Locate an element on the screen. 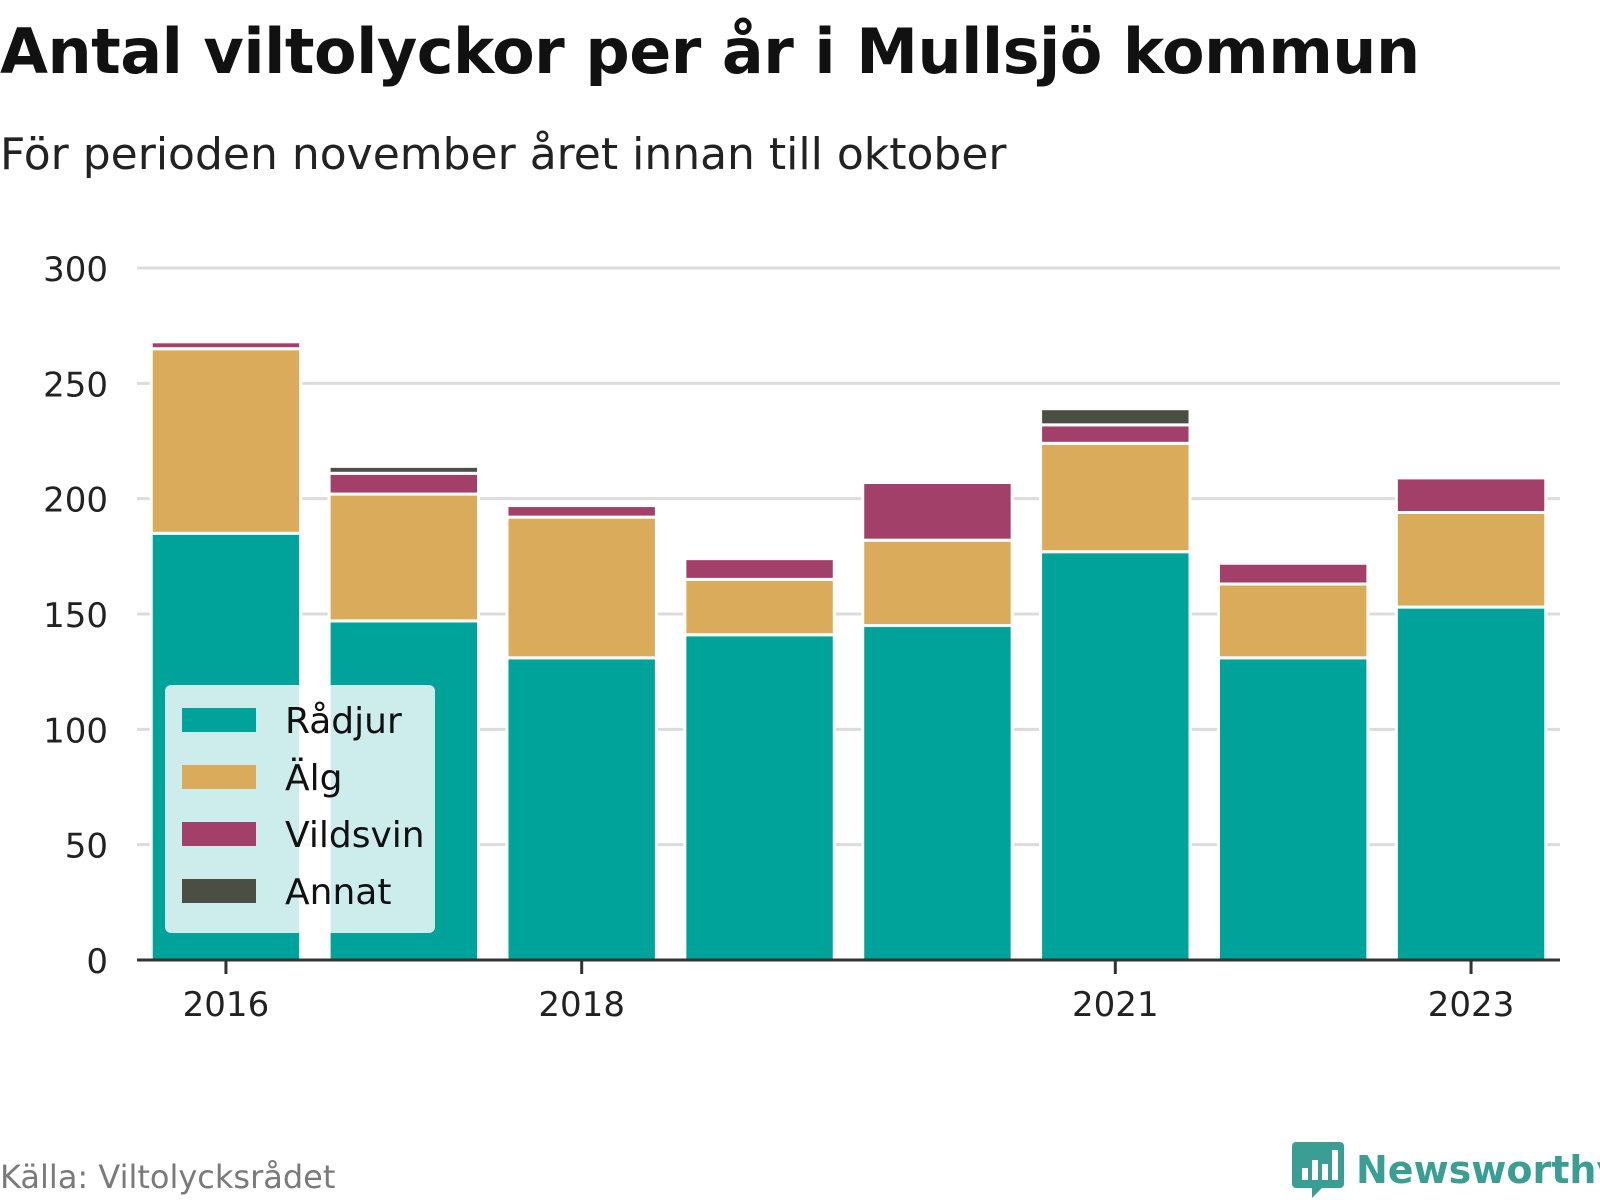 The image size is (1600, 1200). brand-logo: Newsworthy is located at coordinates (1446, 1170).